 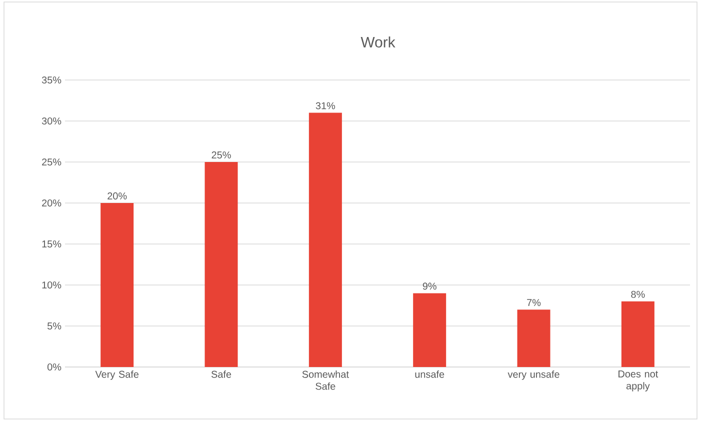 What do you see at coordinates (52, 162) in the screenshot?
I see `y-tick-label: 25%` at bounding box center [52, 162].